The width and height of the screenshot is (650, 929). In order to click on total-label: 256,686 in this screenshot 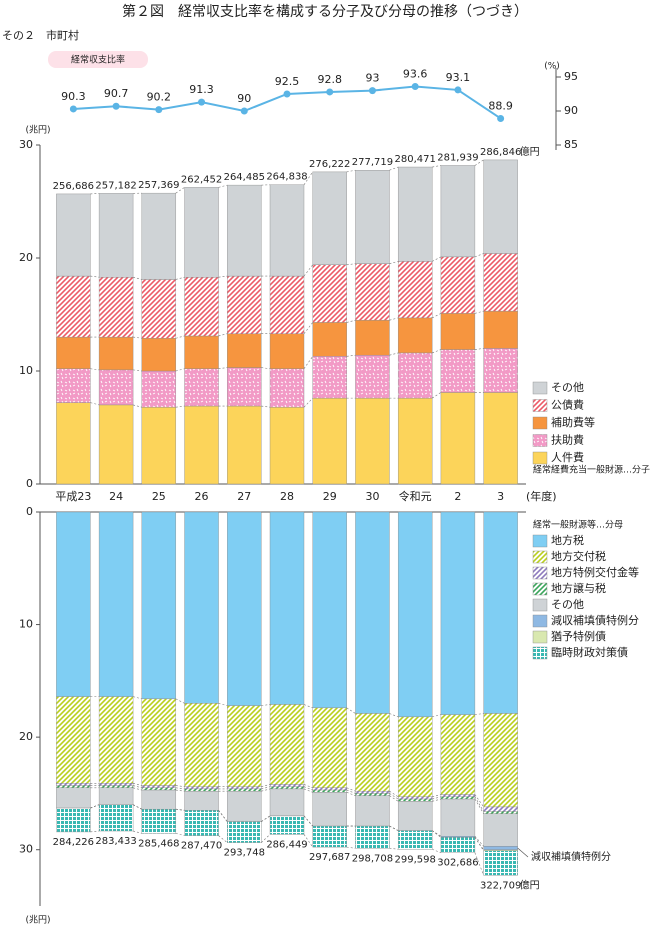, I will do `click(73, 186)`.